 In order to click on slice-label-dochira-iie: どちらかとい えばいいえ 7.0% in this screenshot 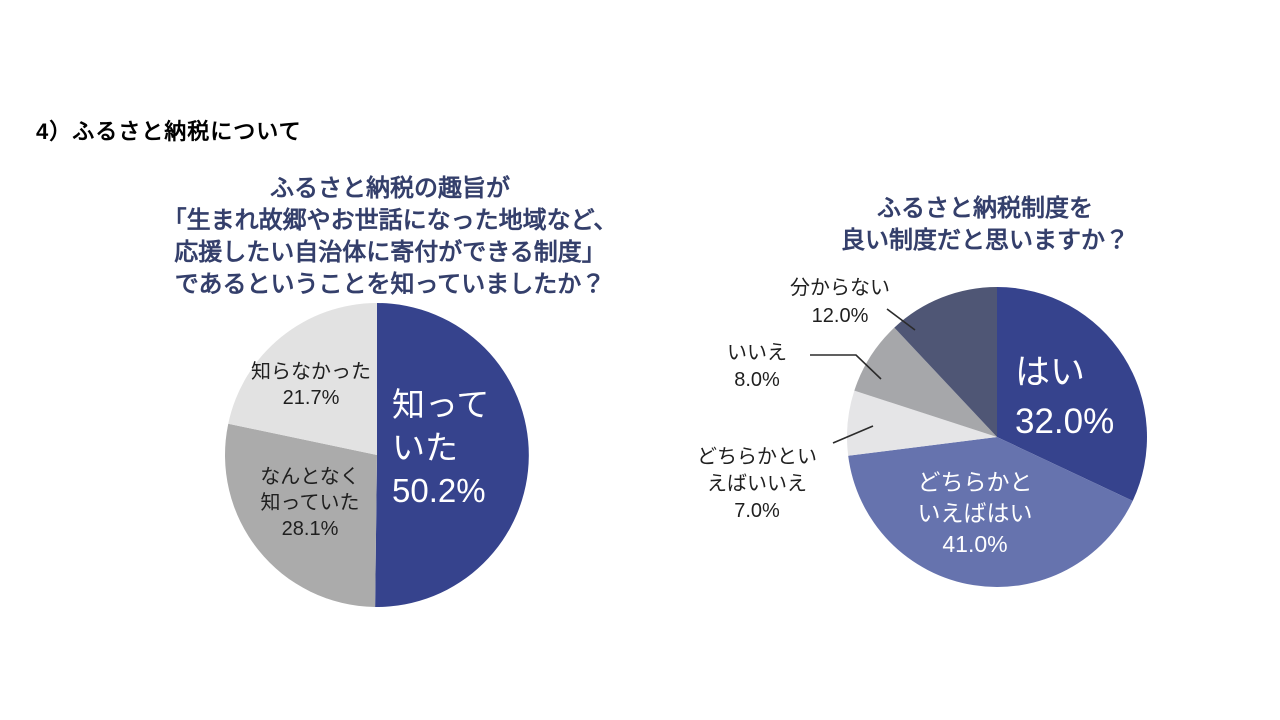, I will do `click(757, 484)`.